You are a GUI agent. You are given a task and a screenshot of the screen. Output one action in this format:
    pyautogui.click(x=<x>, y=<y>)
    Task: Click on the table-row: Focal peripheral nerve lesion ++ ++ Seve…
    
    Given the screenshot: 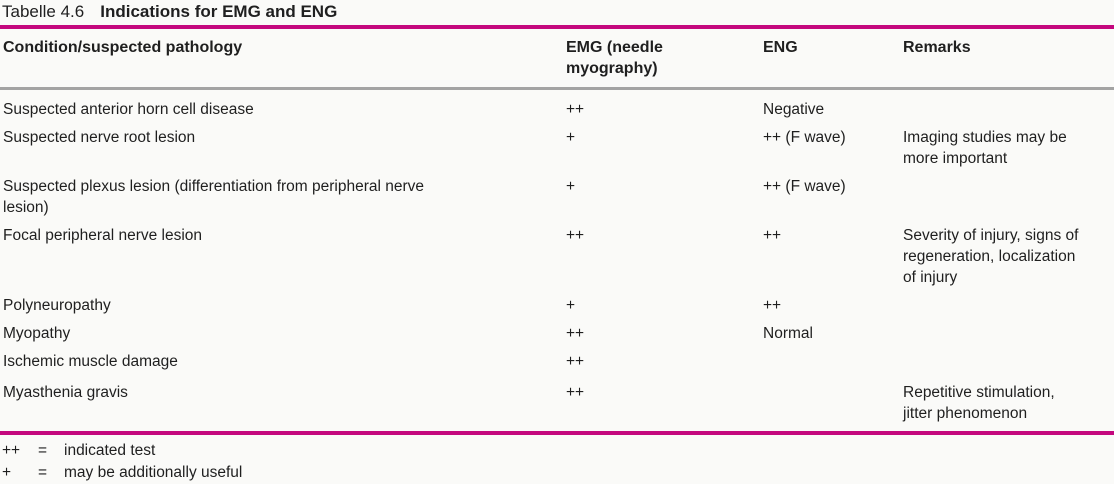 What is the action you would take?
    pyautogui.click(x=557, y=260)
    